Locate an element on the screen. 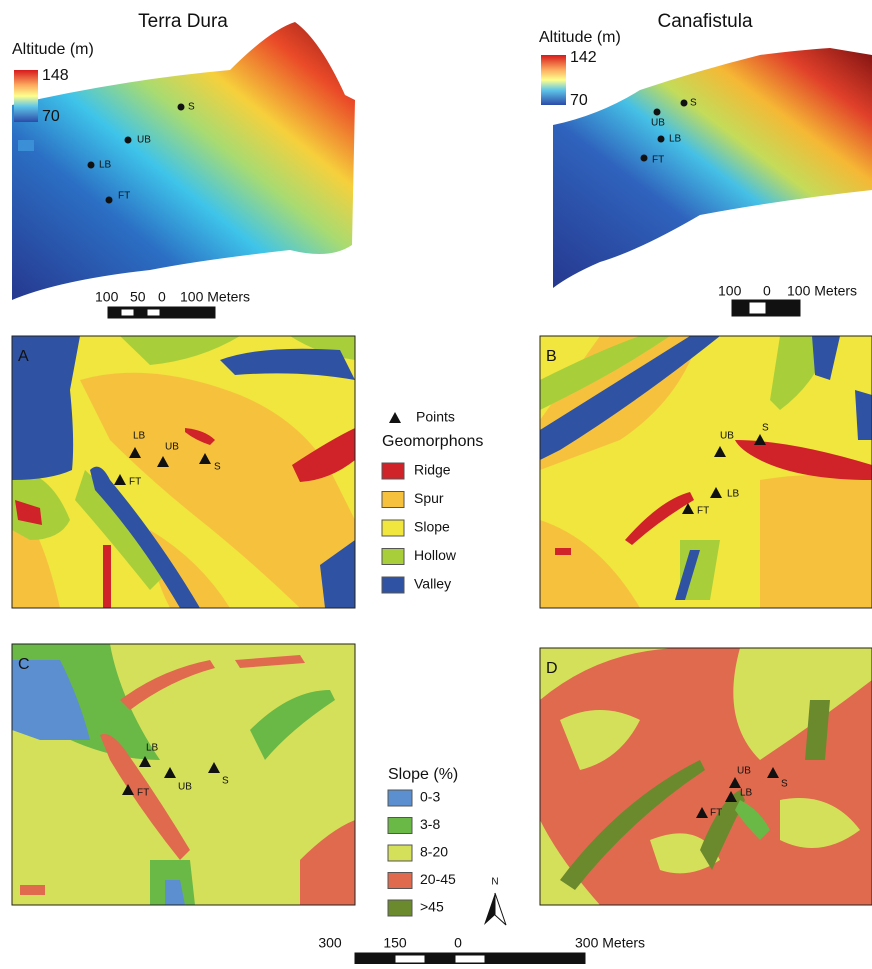 This screenshot has width=872, height=969. map-panel-a is located at coordinates (183, 472).